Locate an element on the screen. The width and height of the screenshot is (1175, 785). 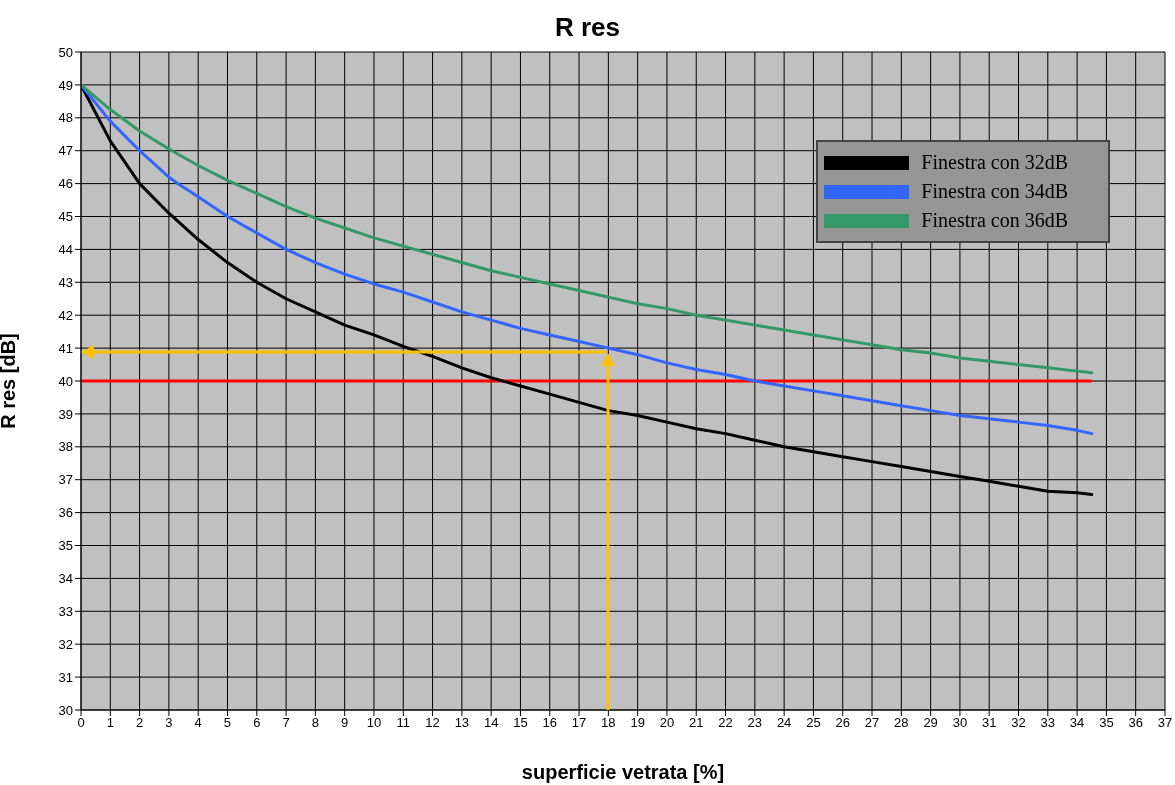
y-tick-label: 47 is located at coordinates (65, 151).